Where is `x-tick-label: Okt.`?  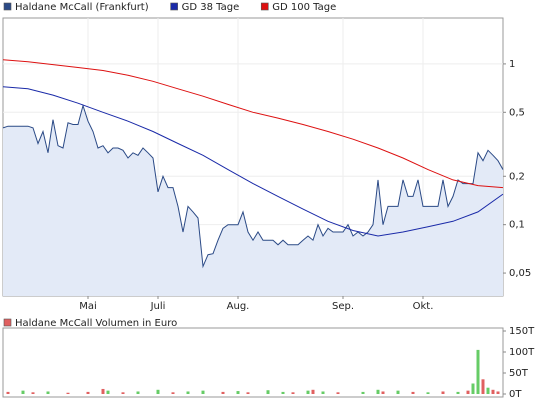 x-tick-label: Okt. is located at coordinates (423, 306).